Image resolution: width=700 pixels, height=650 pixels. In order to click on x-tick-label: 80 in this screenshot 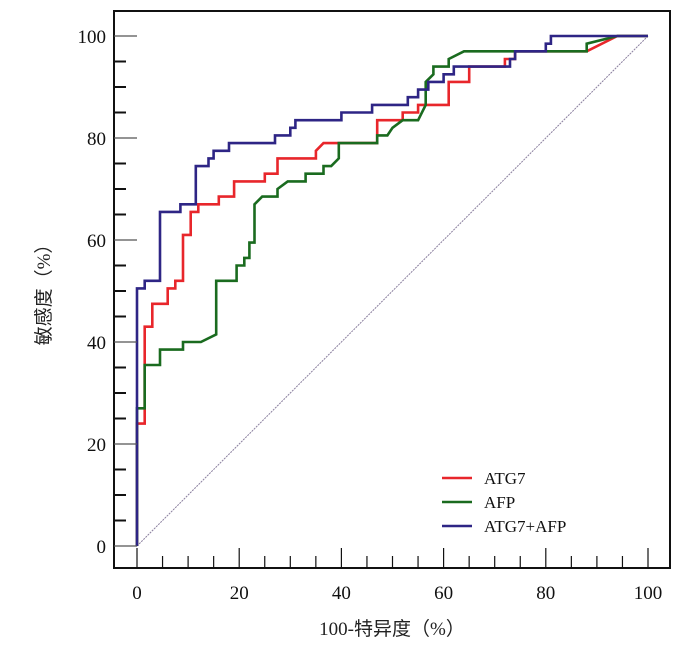, I will do `click(545, 593)`.